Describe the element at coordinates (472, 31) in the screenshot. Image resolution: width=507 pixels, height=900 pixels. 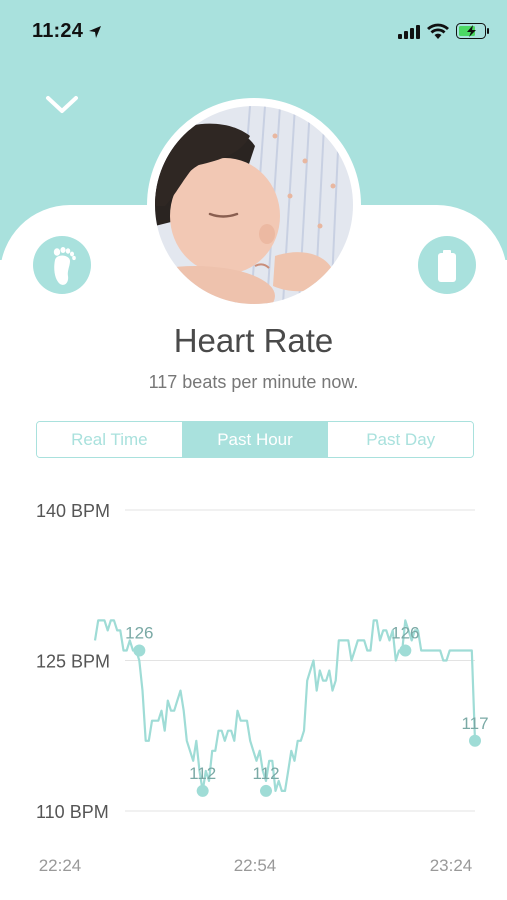
I see `battery-status-icon` at that location.